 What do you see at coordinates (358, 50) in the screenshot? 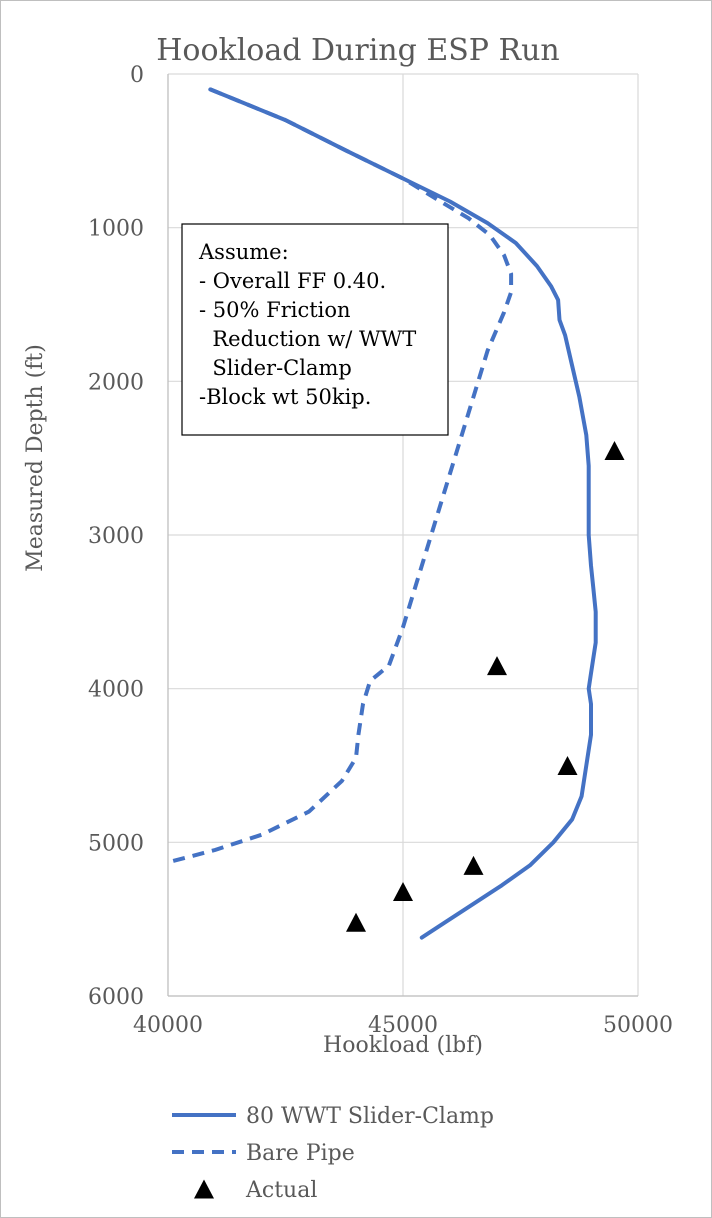
I see `chart-title: Hookload During ESP Run` at bounding box center [358, 50].